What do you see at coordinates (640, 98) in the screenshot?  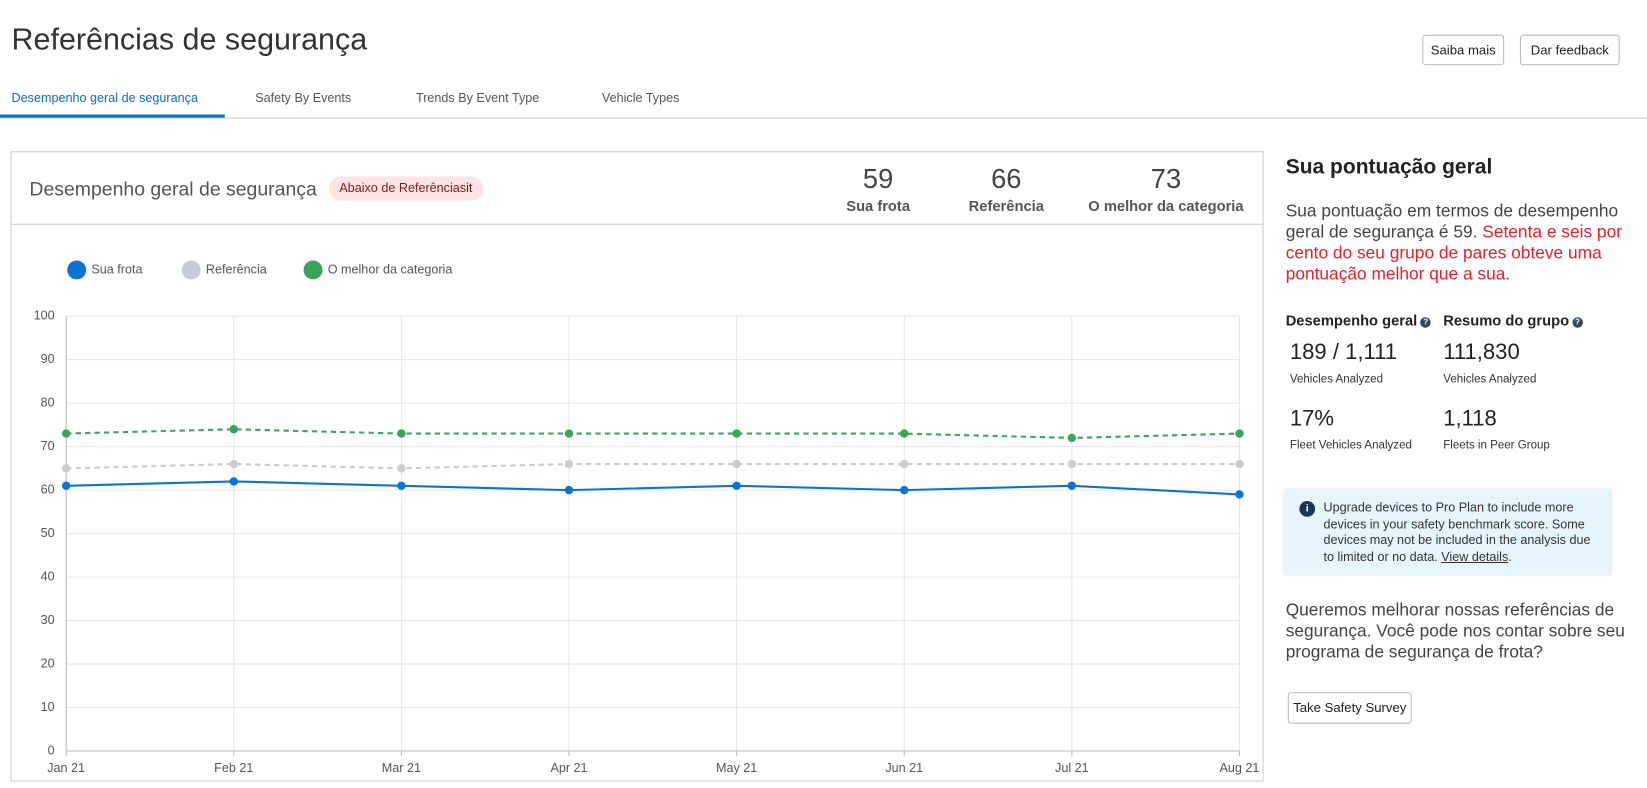 I see `tab: Vehicle Types` at bounding box center [640, 98].